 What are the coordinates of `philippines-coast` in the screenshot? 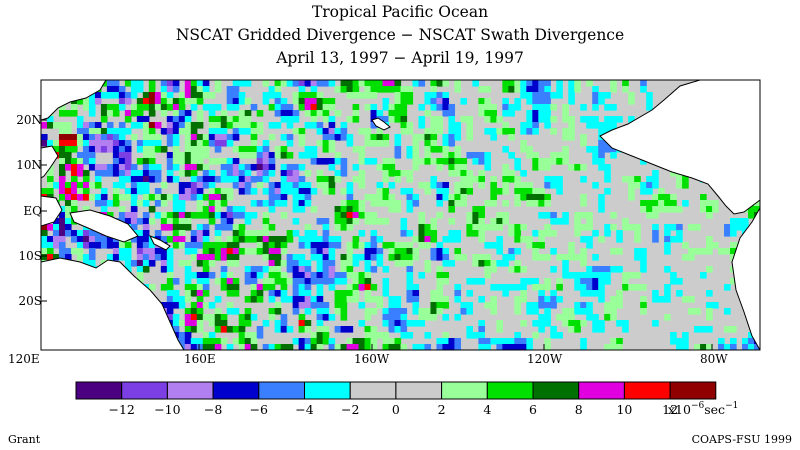 It's located at (50, 162).